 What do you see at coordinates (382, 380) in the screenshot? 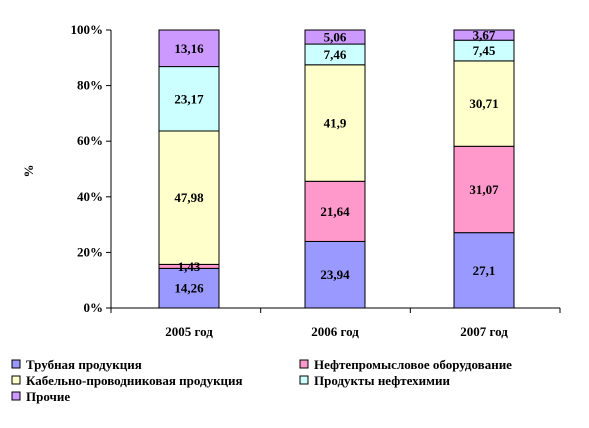
I see `legend-label: Продукты нефтехимии` at bounding box center [382, 380].